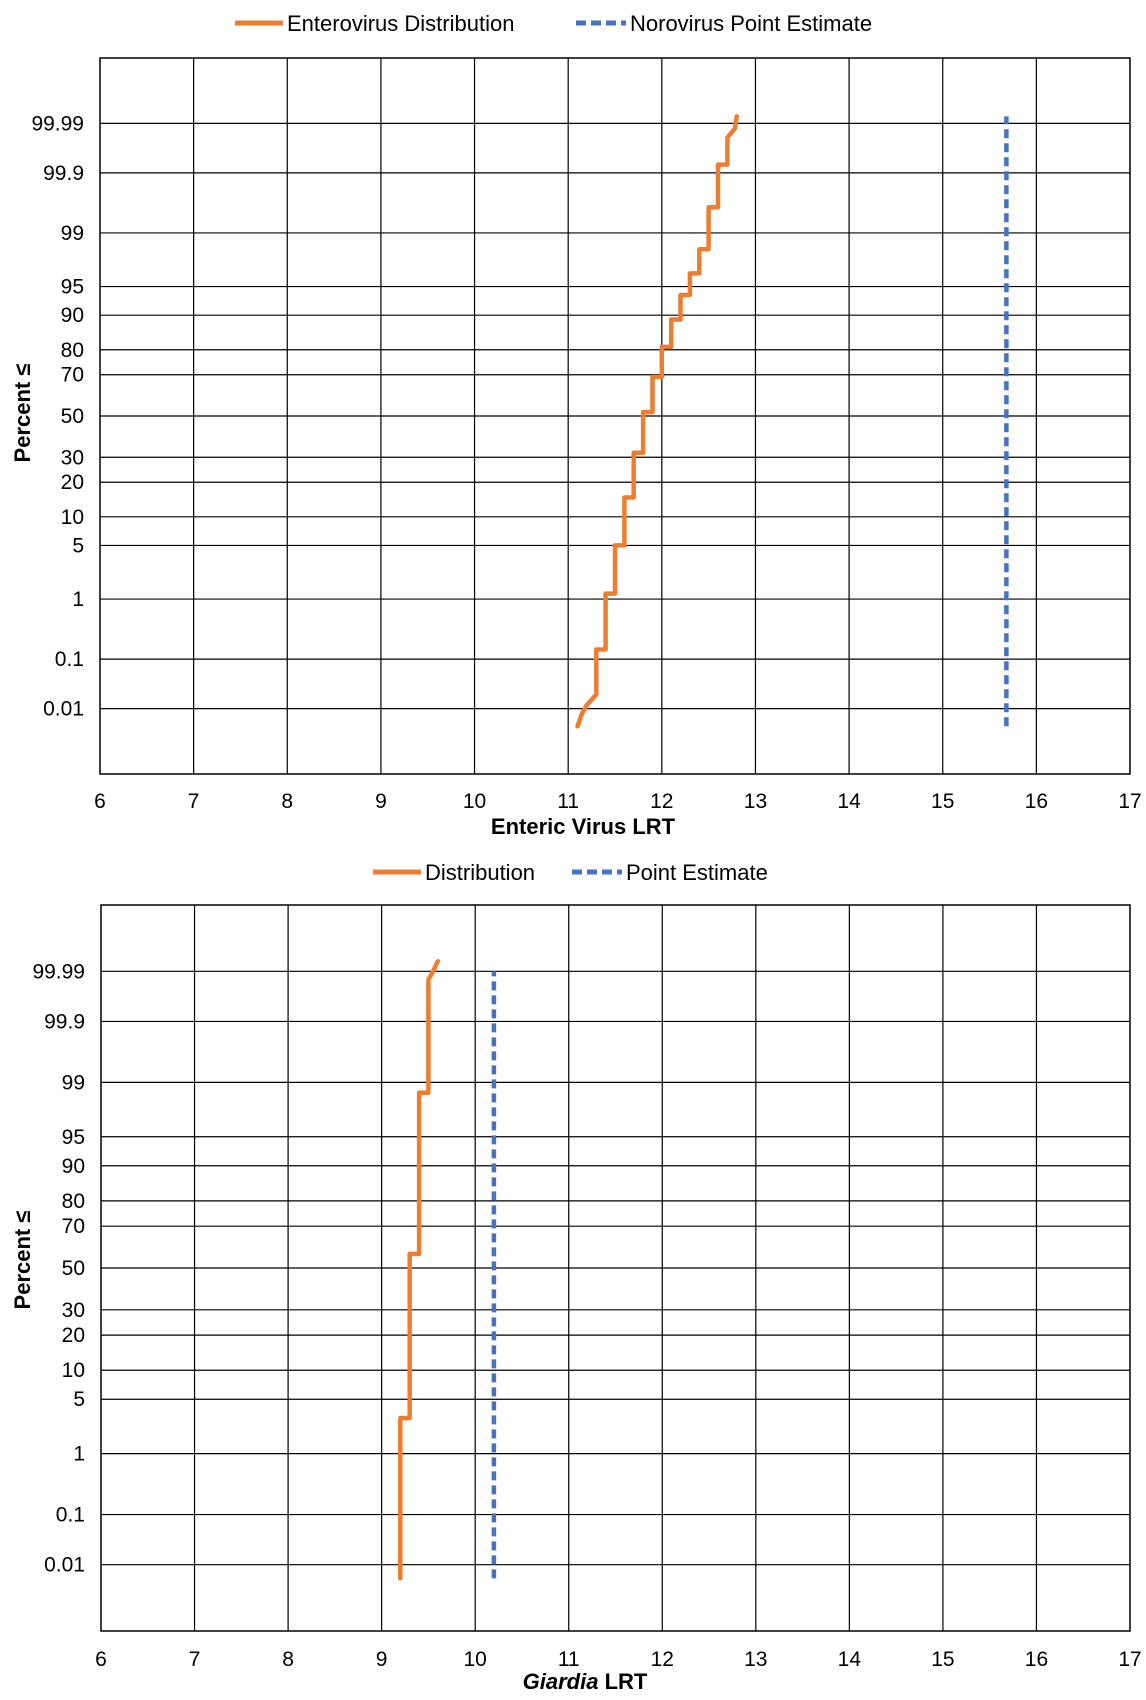 The height and width of the screenshot is (1700, 1146). What do you see at coordinates (480, 872) in the screenshot?
I see `legend-label-distribution: Distribution` at bounding box center [480, 872].